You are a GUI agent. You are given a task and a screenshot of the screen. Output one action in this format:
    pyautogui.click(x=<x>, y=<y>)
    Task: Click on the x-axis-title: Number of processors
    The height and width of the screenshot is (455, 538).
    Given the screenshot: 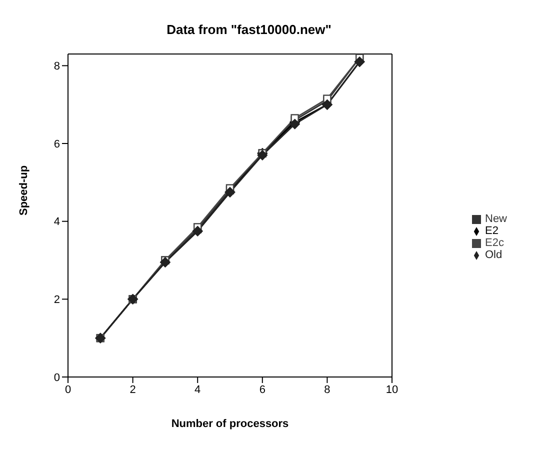 What is the action you would take?
    pyautogui.click(x=230, y=424)
    